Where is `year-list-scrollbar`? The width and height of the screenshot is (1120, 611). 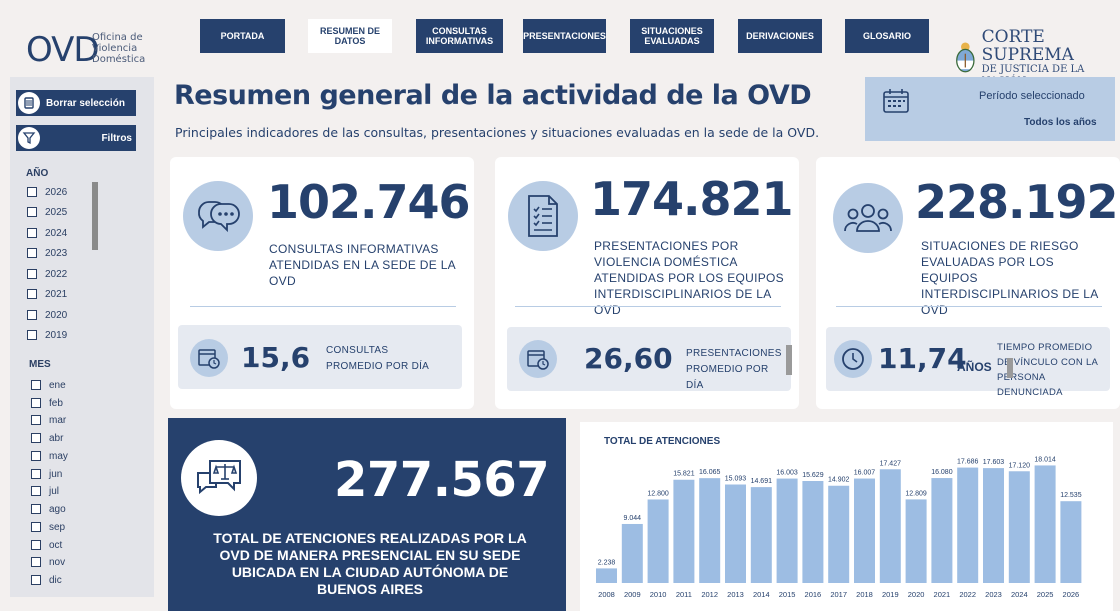 year-list-scrollbar is located at coordinates (95, 216).